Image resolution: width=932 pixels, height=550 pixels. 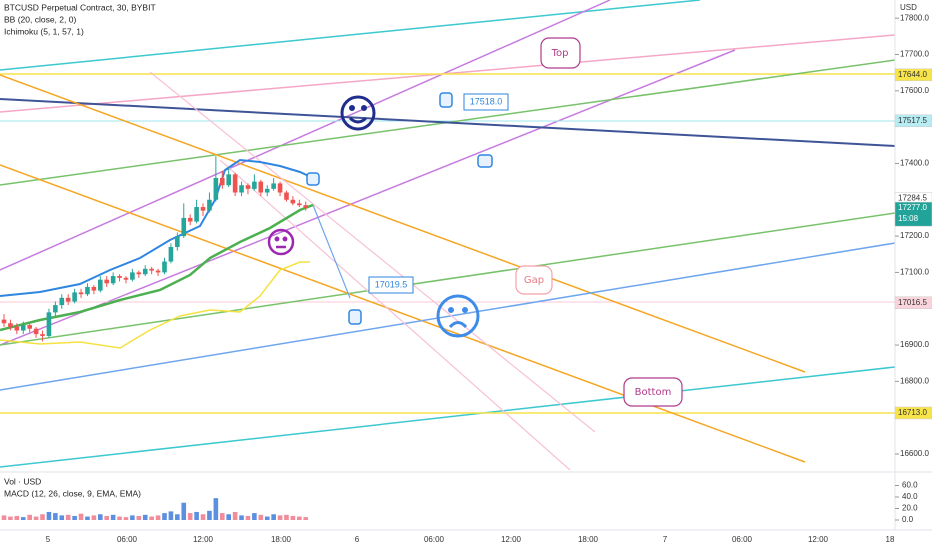 I want to click on y-tick-label: 16900.0, so click(x=914, y=344).